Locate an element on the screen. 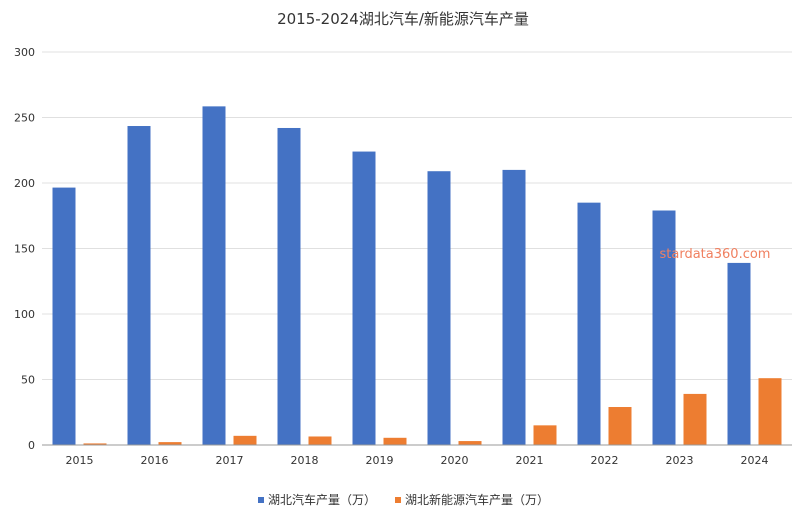  legend-label: 湖北新能源汽车产量（万） is located at coordinates (477, 499).